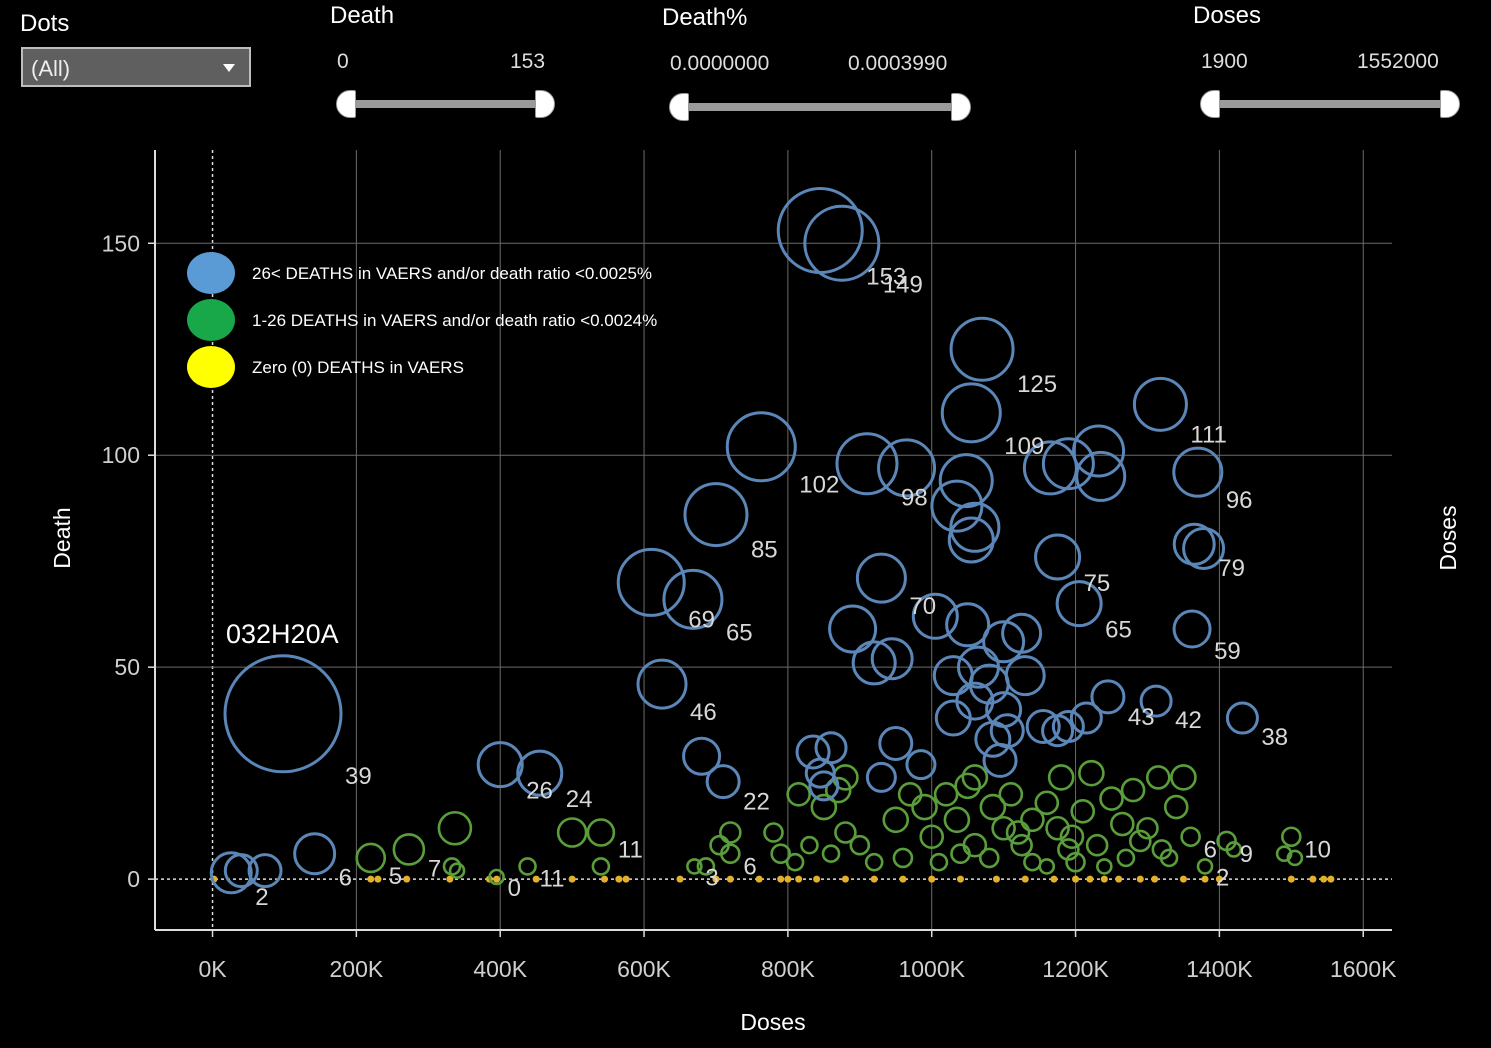  I want to click on data-label: 125, so click(1037, 384).